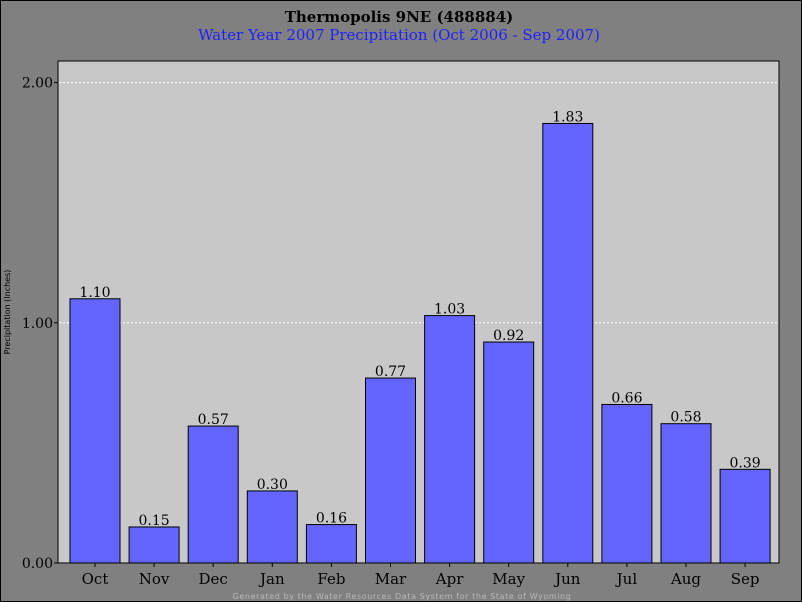  I want to click on data-label: 0.58, so click(685, 418).